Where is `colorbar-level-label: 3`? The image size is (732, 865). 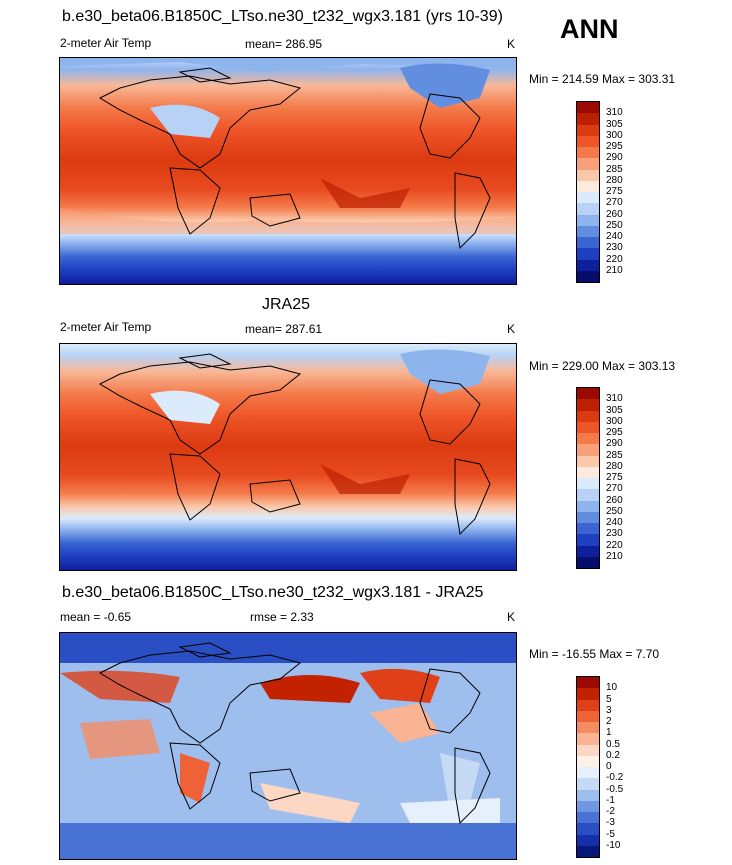
colorbar-level-label: 3 is located at coordinates (609, 710).